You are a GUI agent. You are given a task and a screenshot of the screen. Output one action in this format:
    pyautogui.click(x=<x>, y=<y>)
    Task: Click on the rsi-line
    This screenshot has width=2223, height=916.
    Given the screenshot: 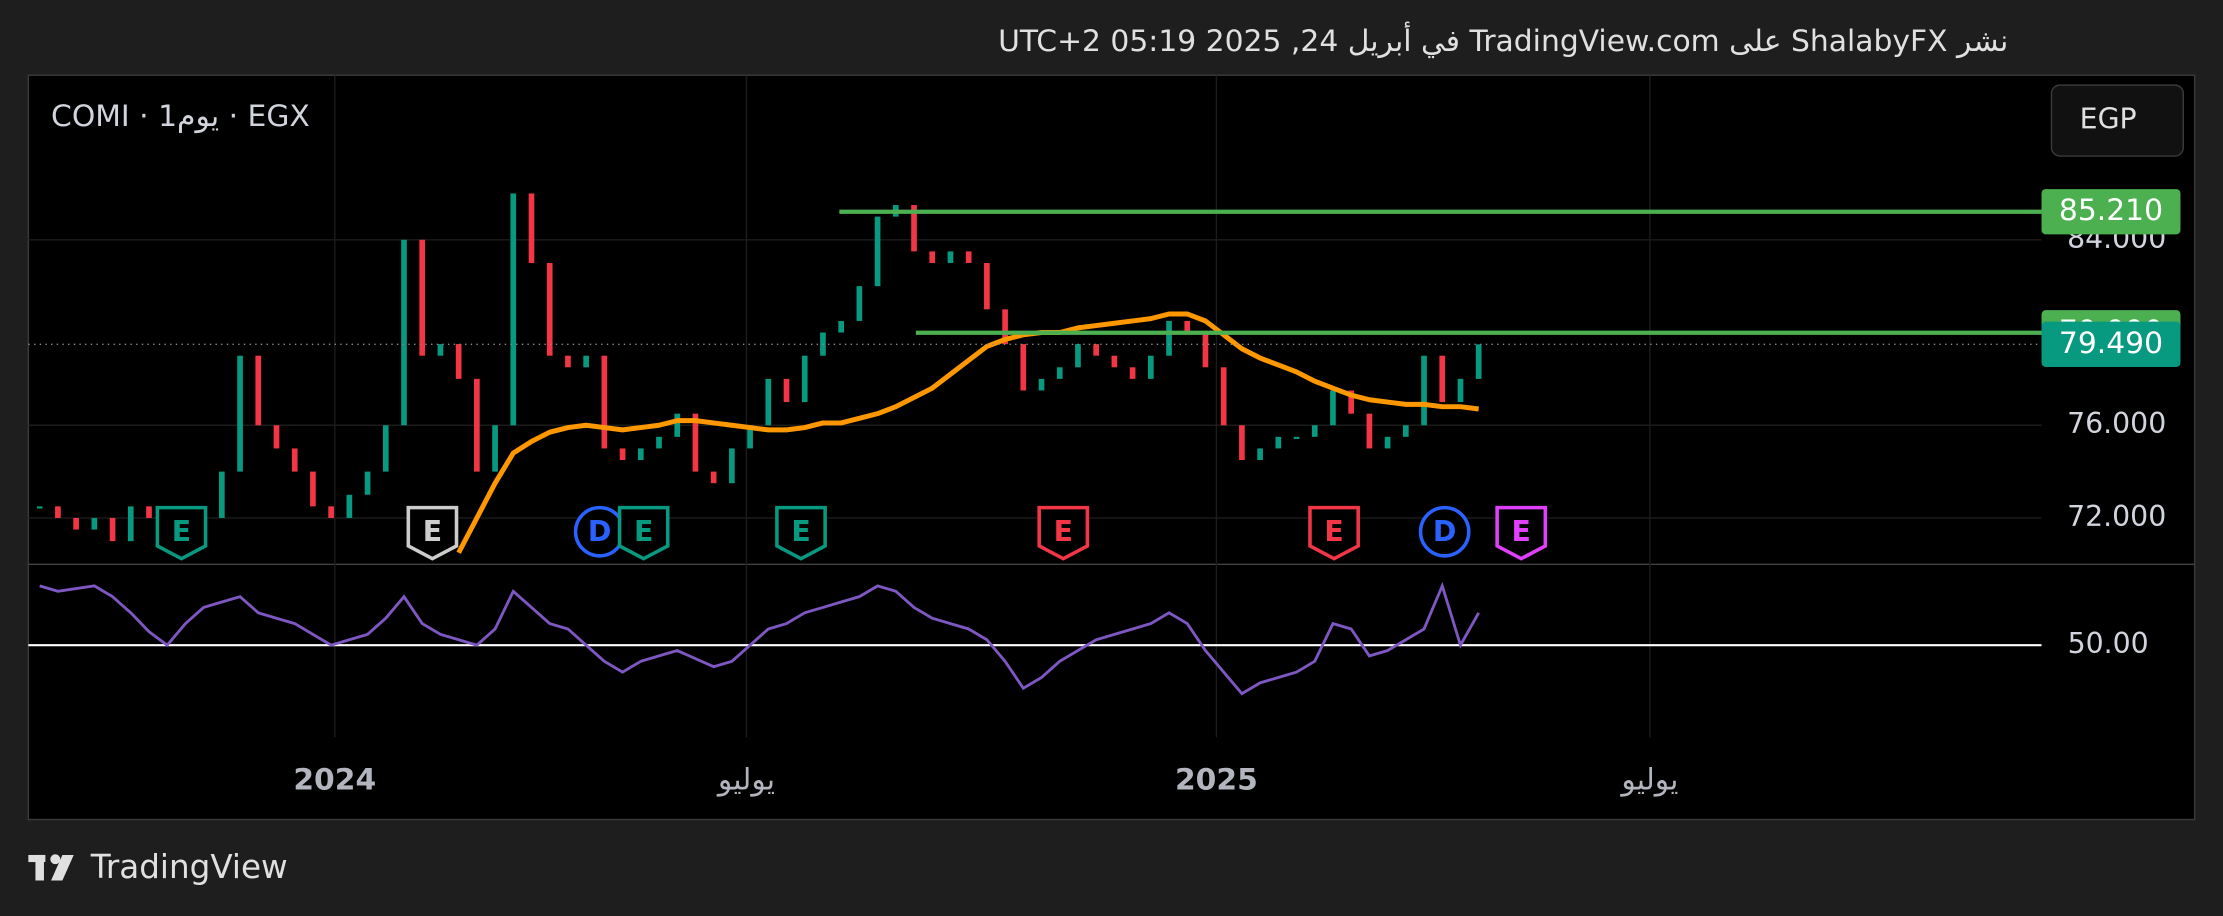 What is the action you would take?
    pyautogui.click(x=759, y=638)
    